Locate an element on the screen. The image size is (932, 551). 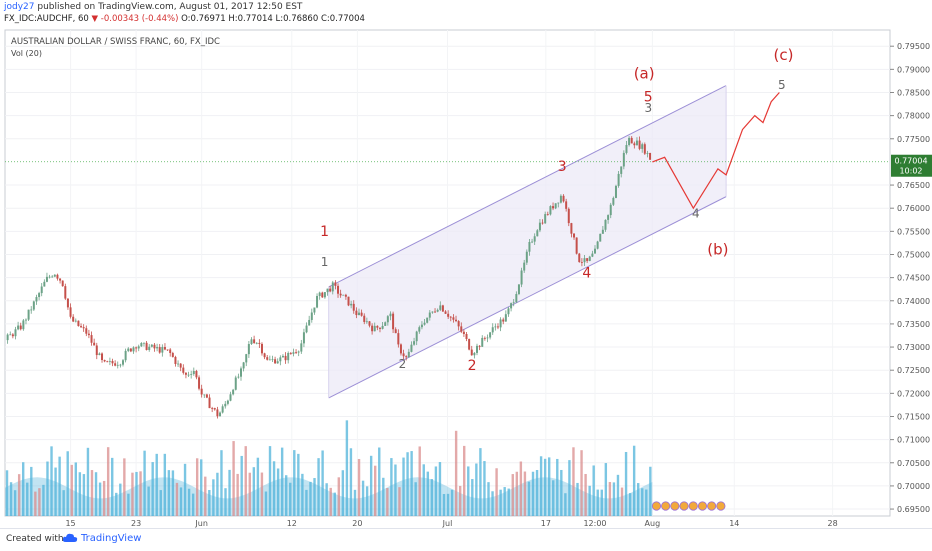
wave-label: (a) is located at coordinates (644, 74).